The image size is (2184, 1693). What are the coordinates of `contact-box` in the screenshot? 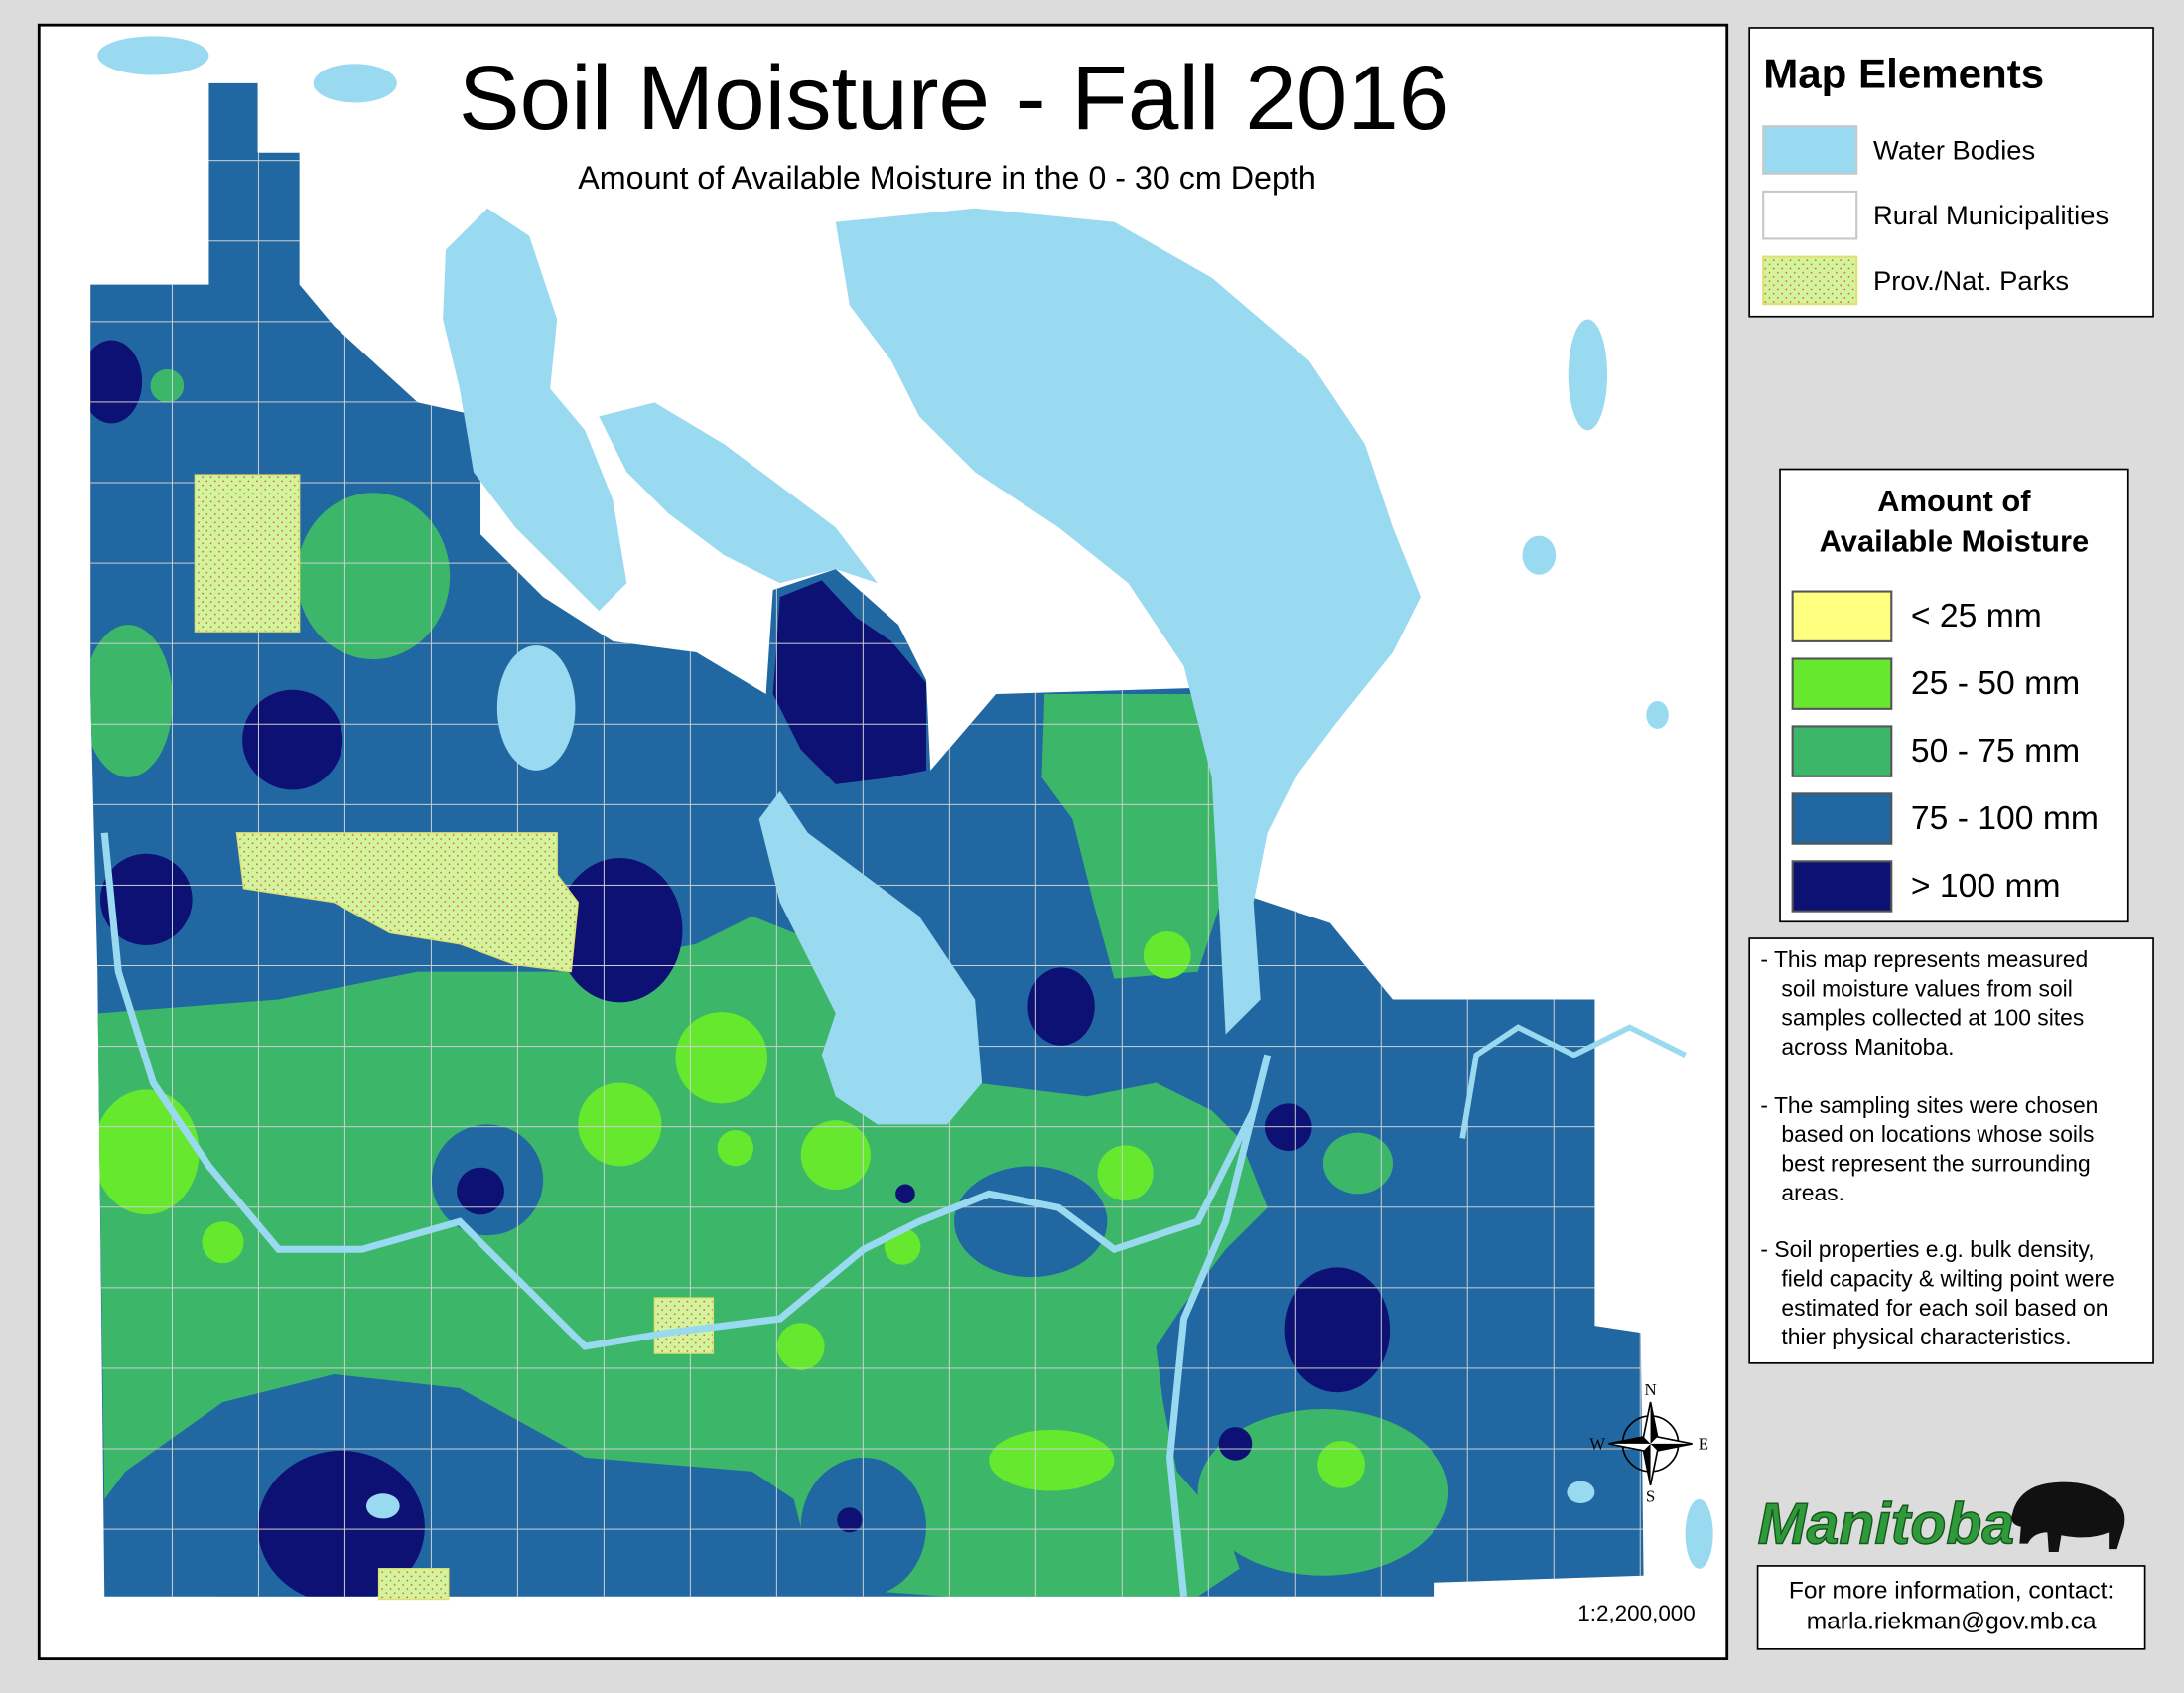 It's located at (1951, 1607).